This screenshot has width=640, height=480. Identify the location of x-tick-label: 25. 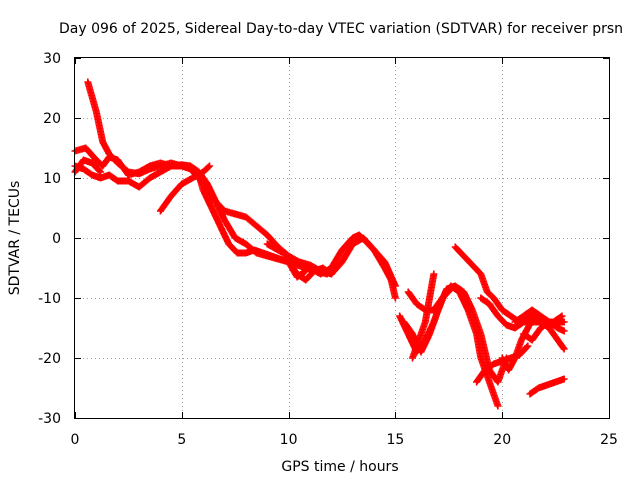
(609, 440).